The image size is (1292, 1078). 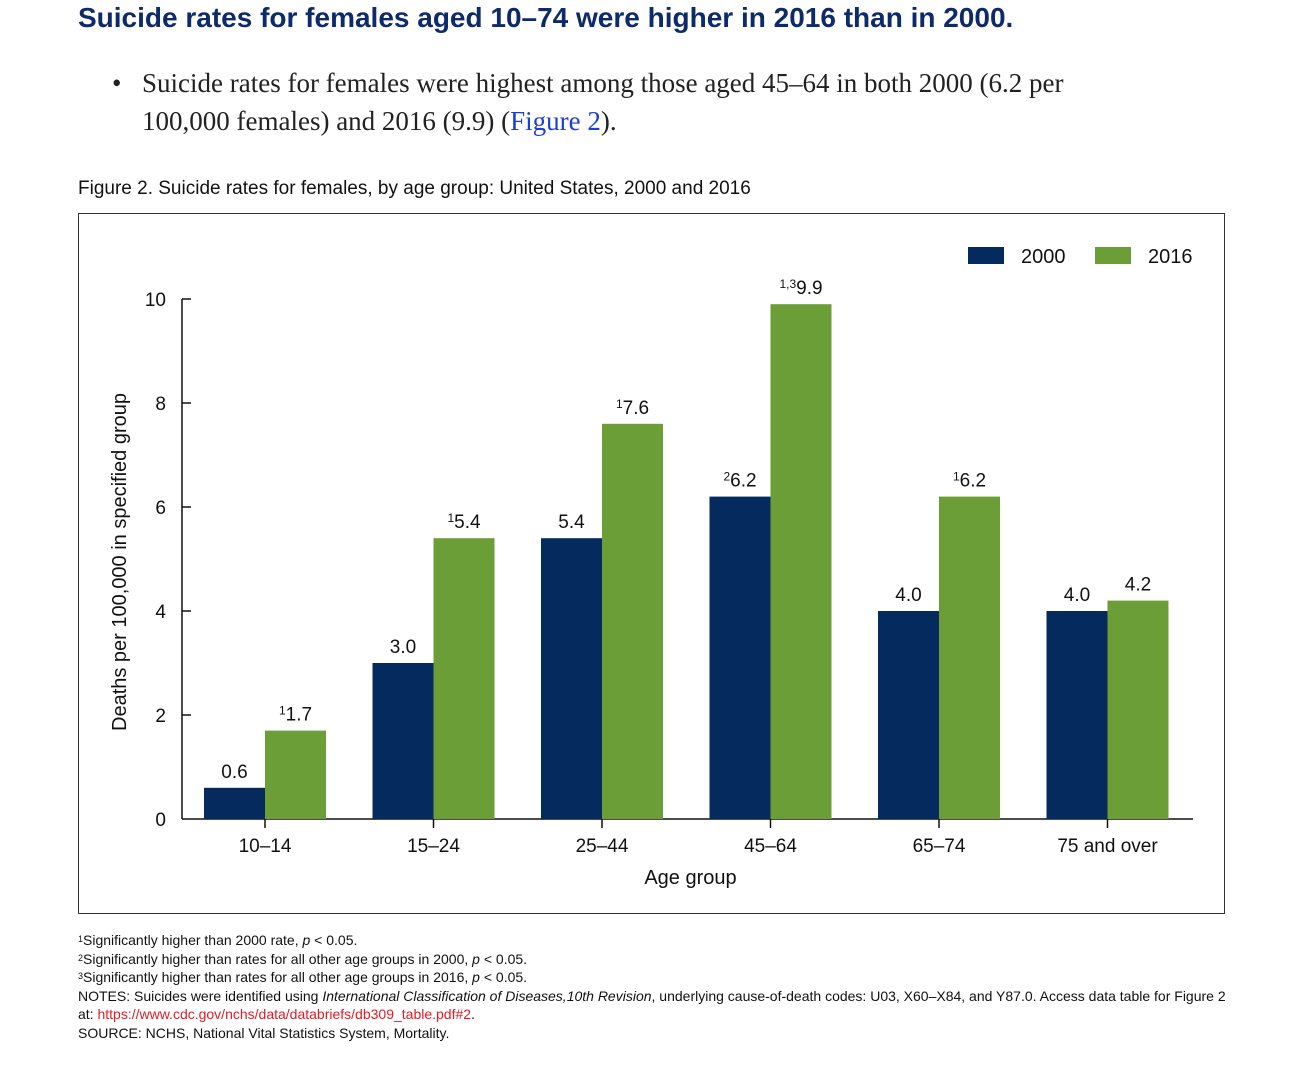 What do you see at coordinates (473, 1014) in the screenshot?
I see `notes-text-end: .` at bounding box center [473, 1014].